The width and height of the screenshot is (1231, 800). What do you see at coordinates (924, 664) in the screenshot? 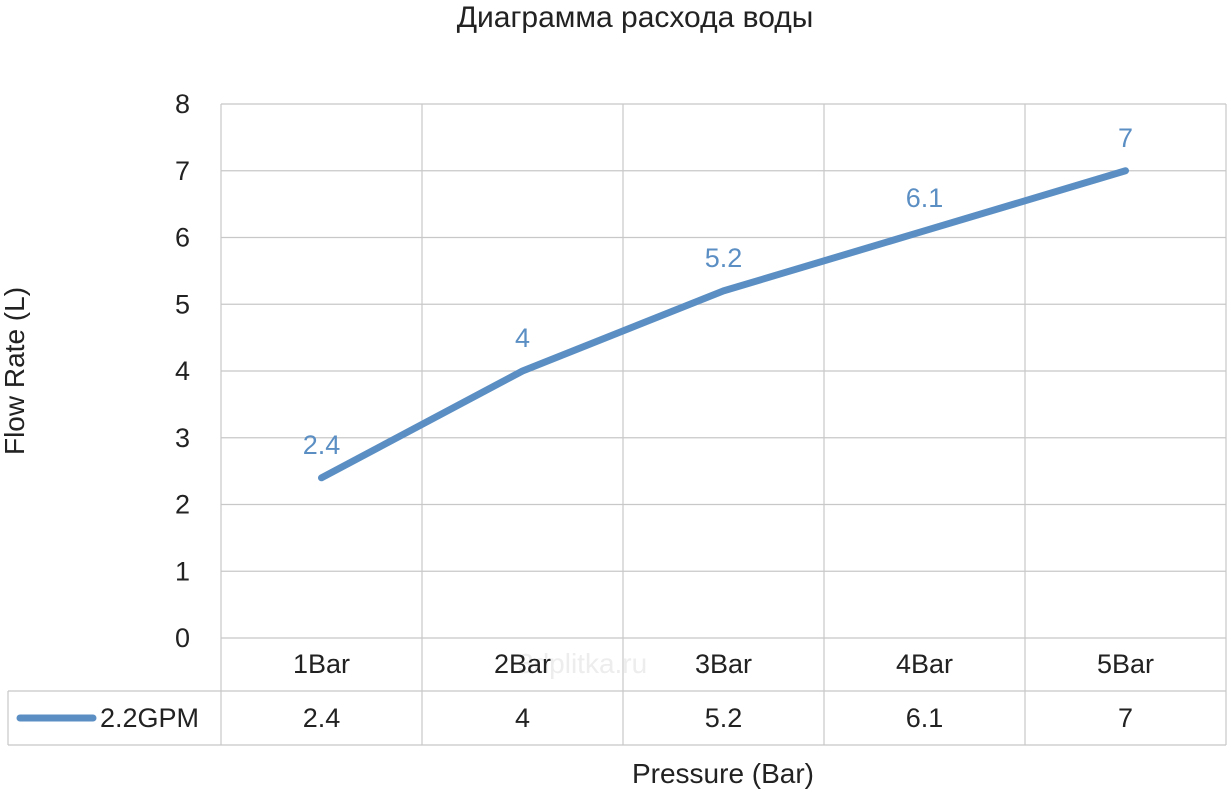
I see `x-category-label: 4Bar` at bounding box center [924, 664].